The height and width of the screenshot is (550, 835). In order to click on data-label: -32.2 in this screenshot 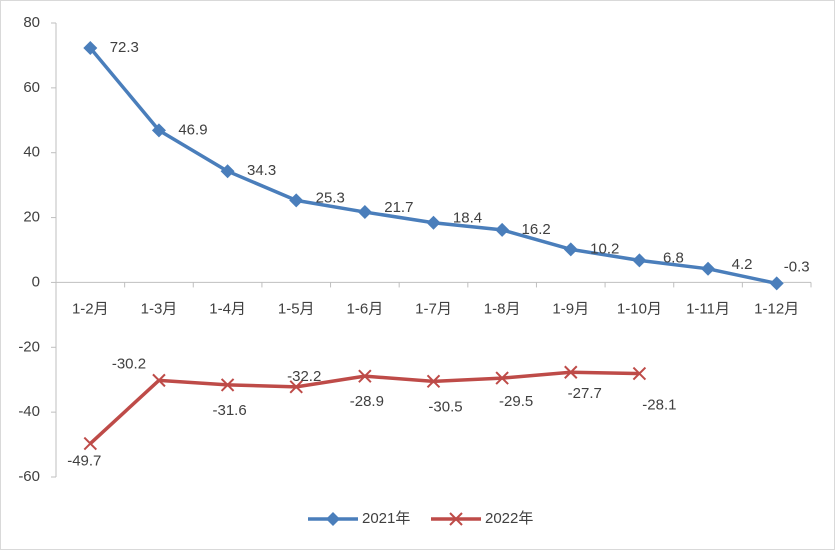, I will do `click(304, 376)`.